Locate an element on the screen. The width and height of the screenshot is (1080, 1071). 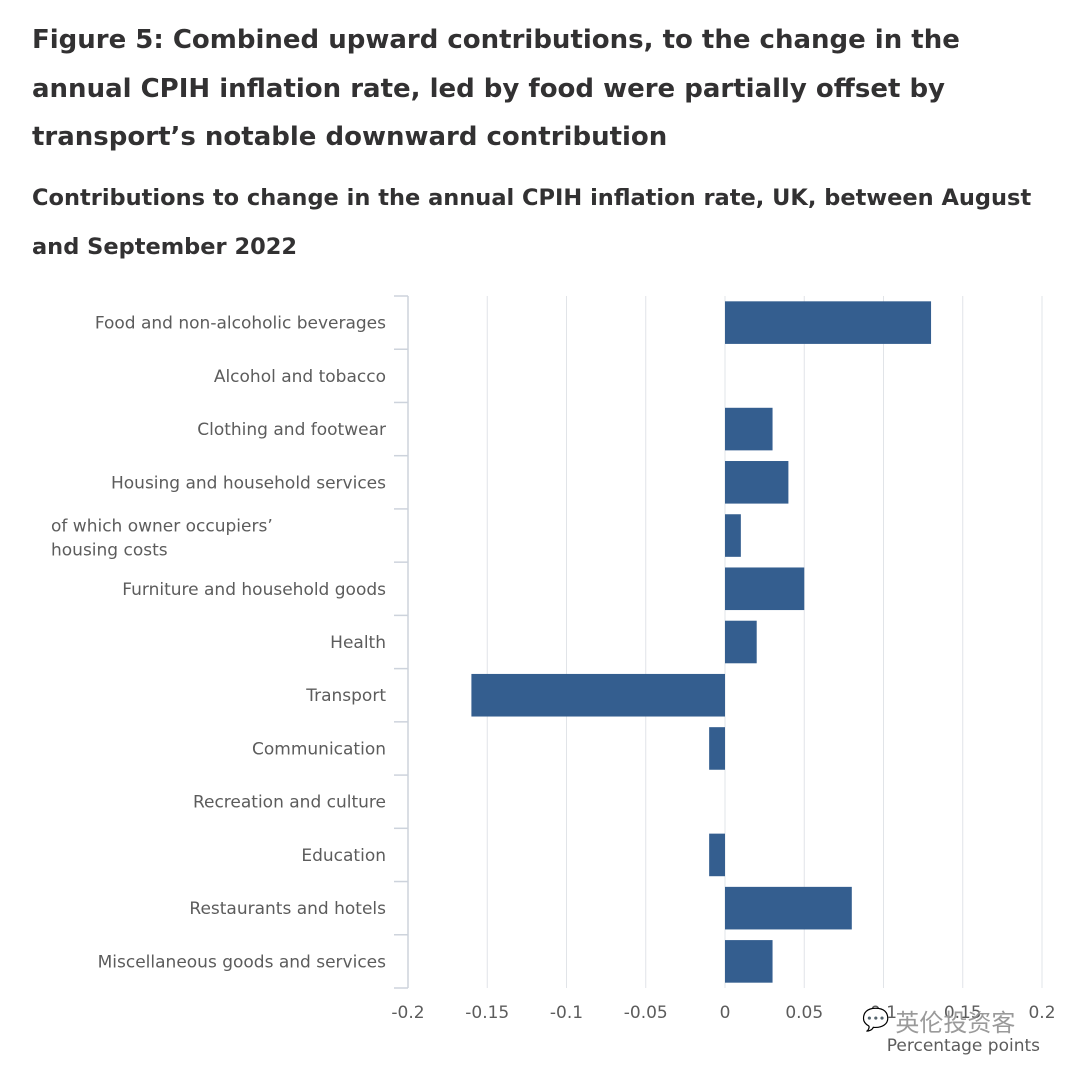
tick-label: -0.15 is located at coordinates (487, 1013).